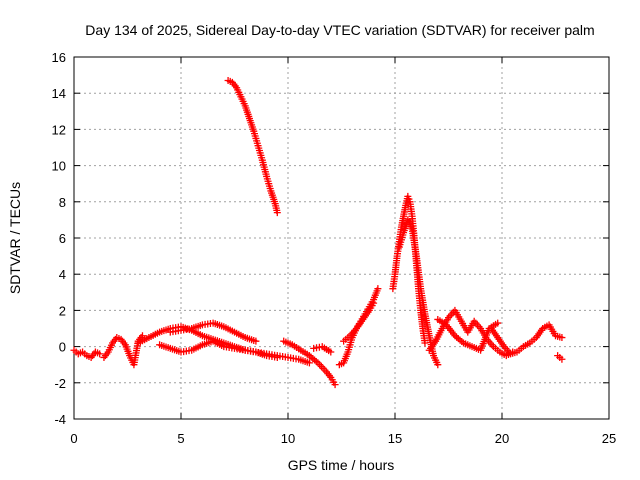 Image resolution: width=640 pixels, height=480 pixels. I want to click on x-tick-label: 0, so click(73, 438).